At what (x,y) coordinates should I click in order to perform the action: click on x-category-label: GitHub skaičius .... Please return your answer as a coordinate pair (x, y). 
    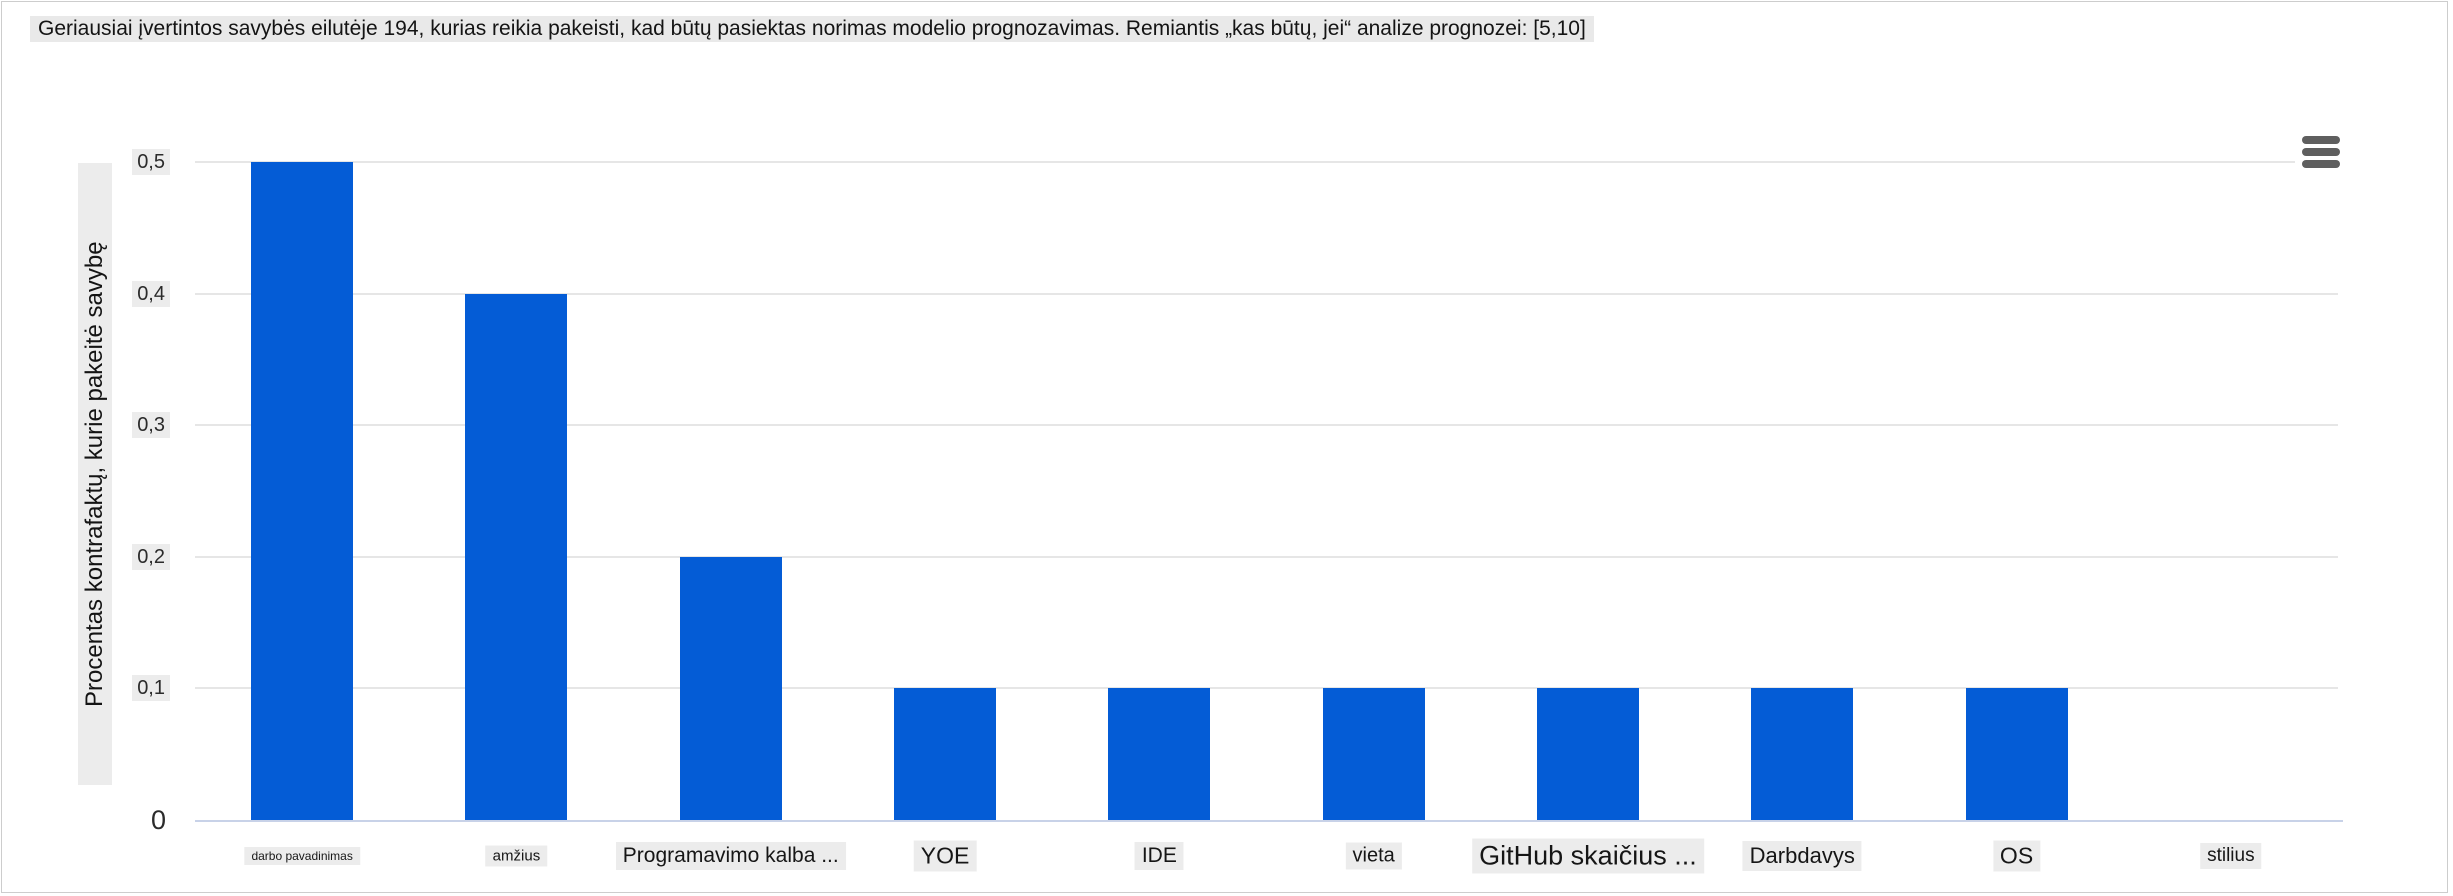
    Looking at the image, I should click on (1588, 856).